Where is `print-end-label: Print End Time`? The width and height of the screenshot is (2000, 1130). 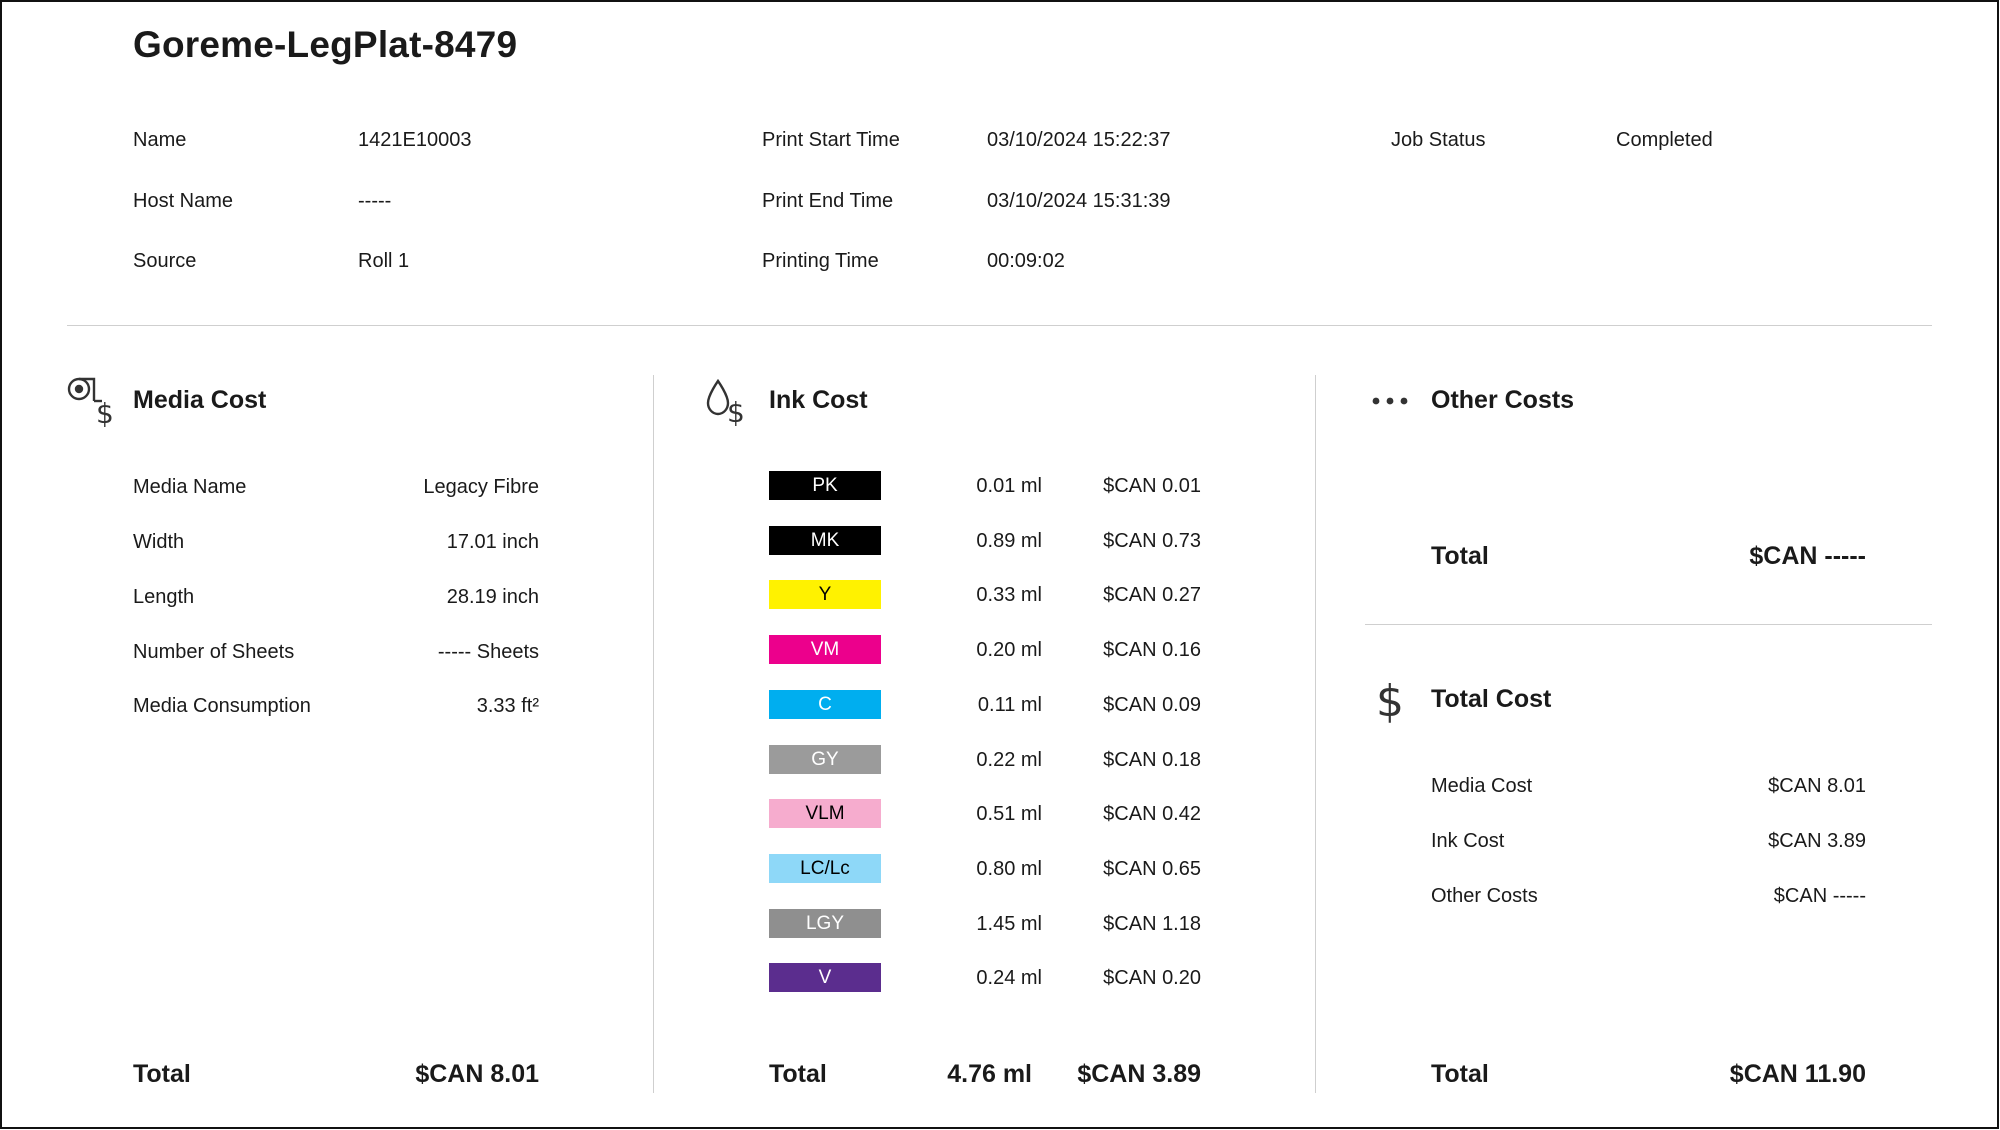
print-end-label: Print End Time is located at coordinates (828, 201).